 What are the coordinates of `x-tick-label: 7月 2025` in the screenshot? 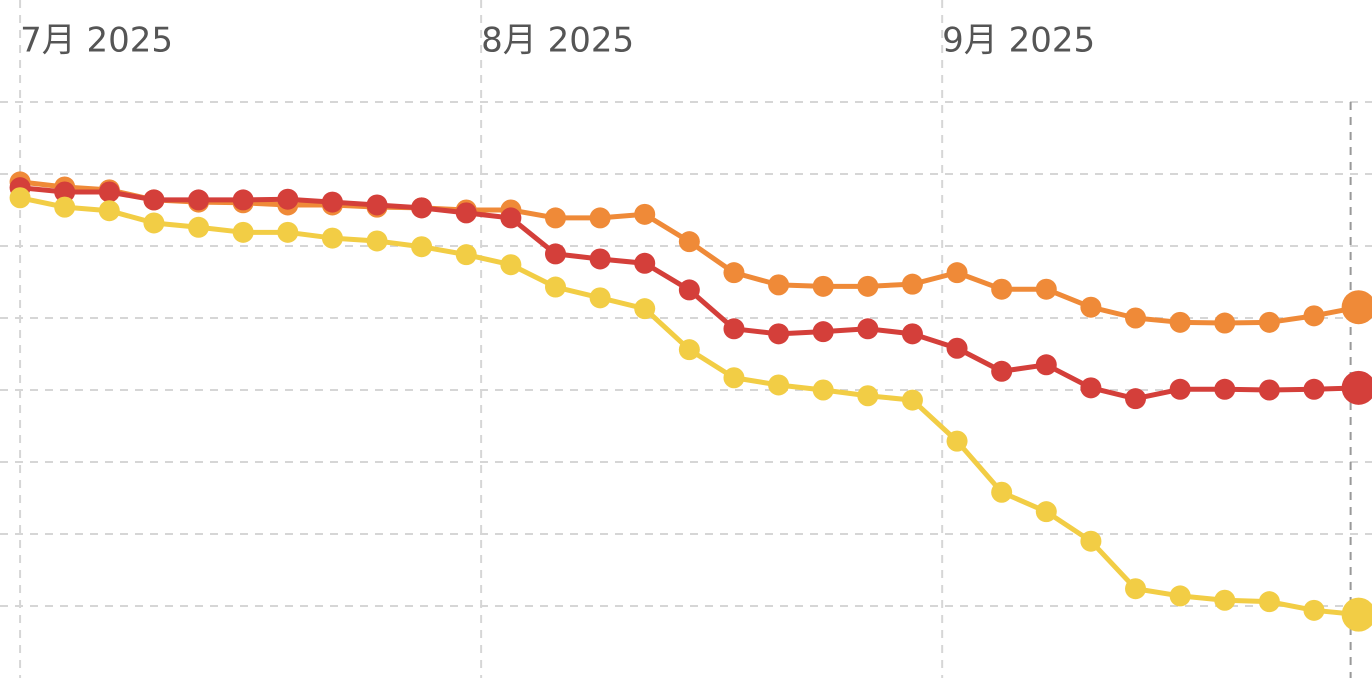 It's located at (96, 41).